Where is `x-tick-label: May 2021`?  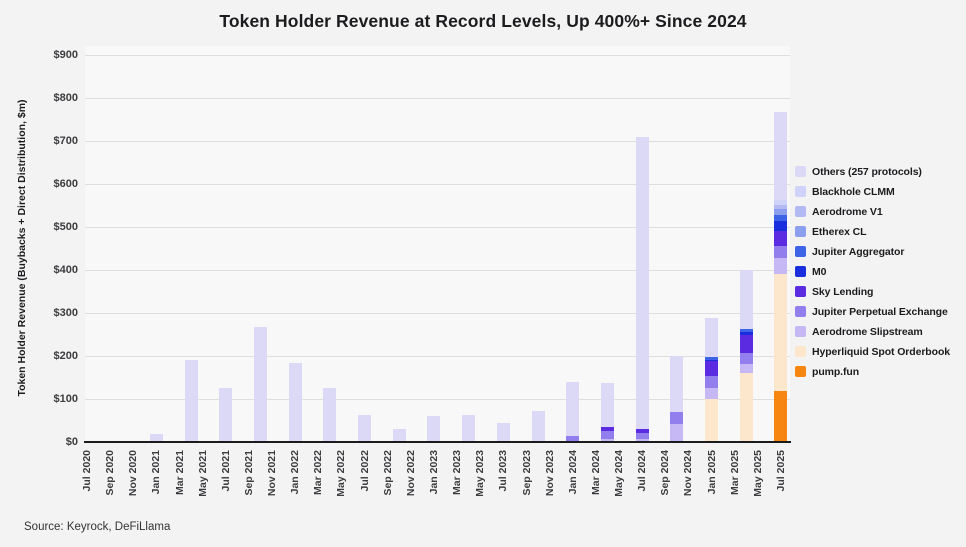
x-tick-label: May 2021 is located at coordinates (202, 473).